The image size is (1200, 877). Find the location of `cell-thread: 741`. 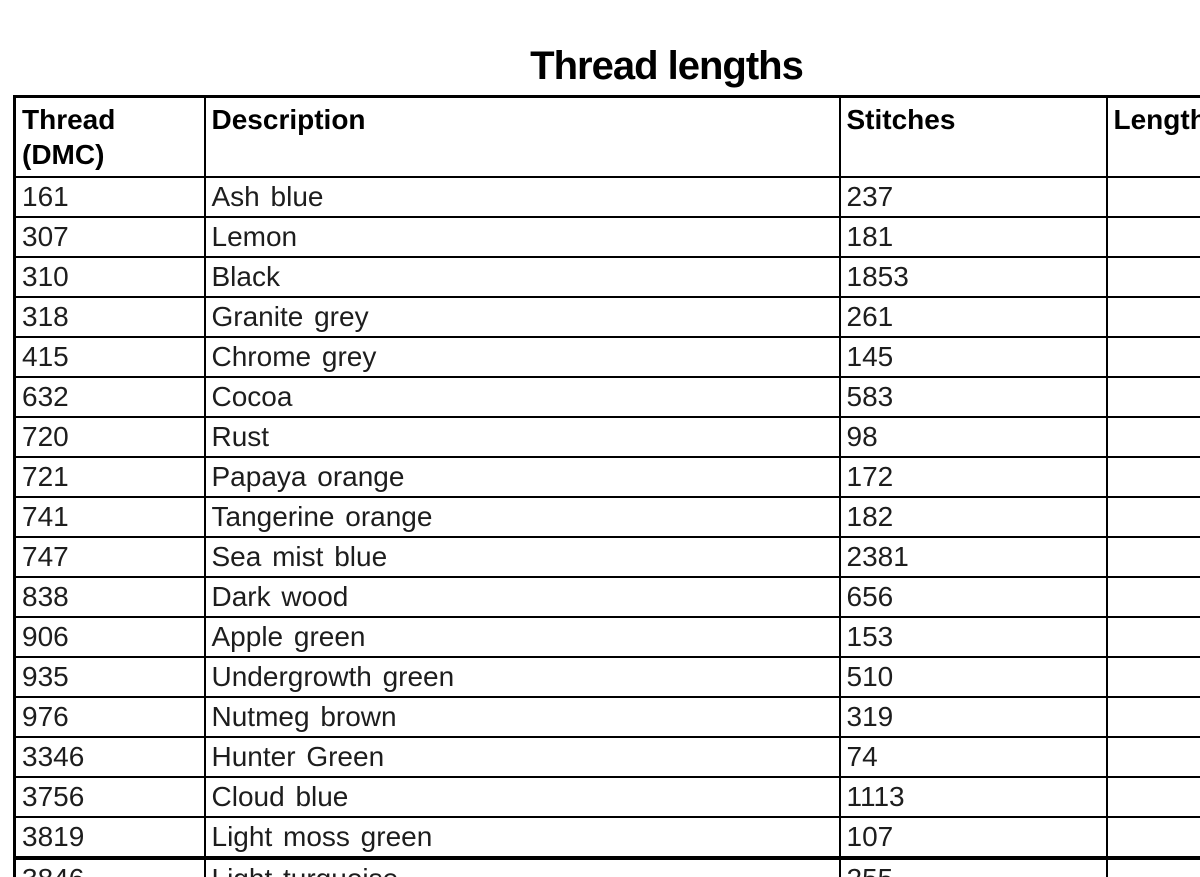

cell-thread: 741 is located at coordinates (109, 517).